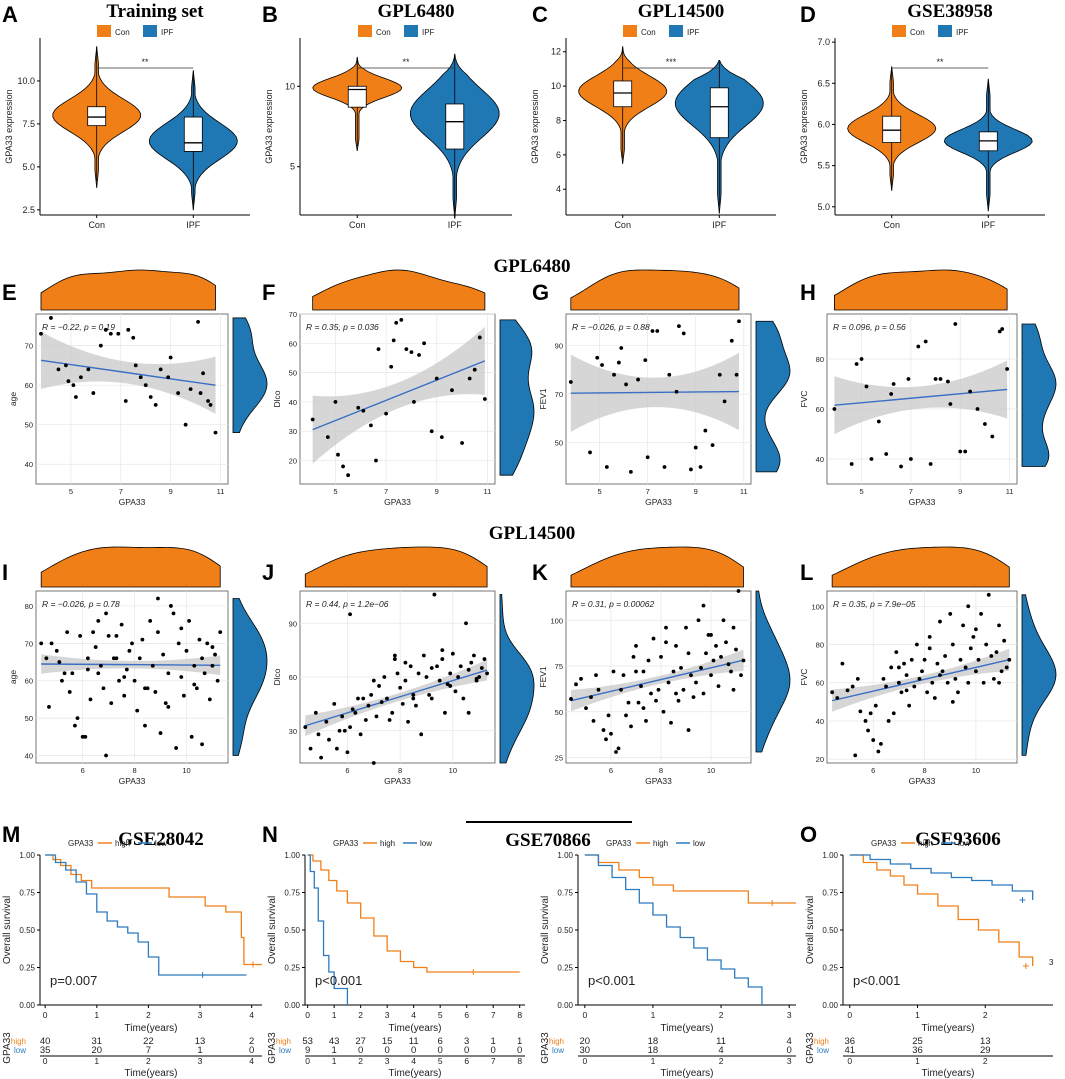 The width and height of the screenshot is (1065, 1079). What do you see at coordinates (466, 1041) in the screenshot?
I see `risk-count-high: 3` at bounding box center [466, 1041].